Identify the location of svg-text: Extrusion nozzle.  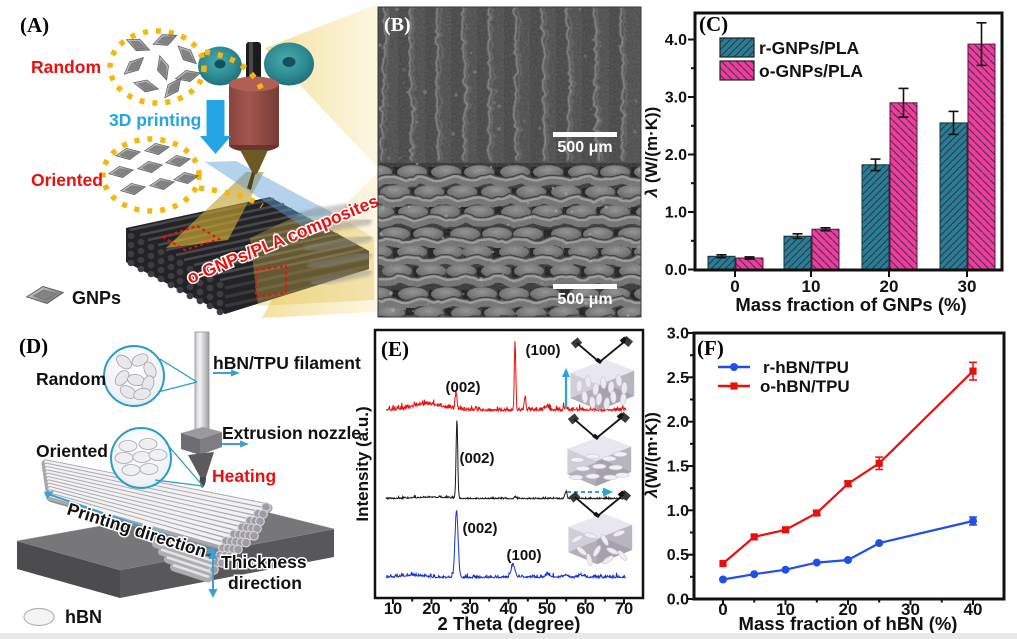
(291, 433).